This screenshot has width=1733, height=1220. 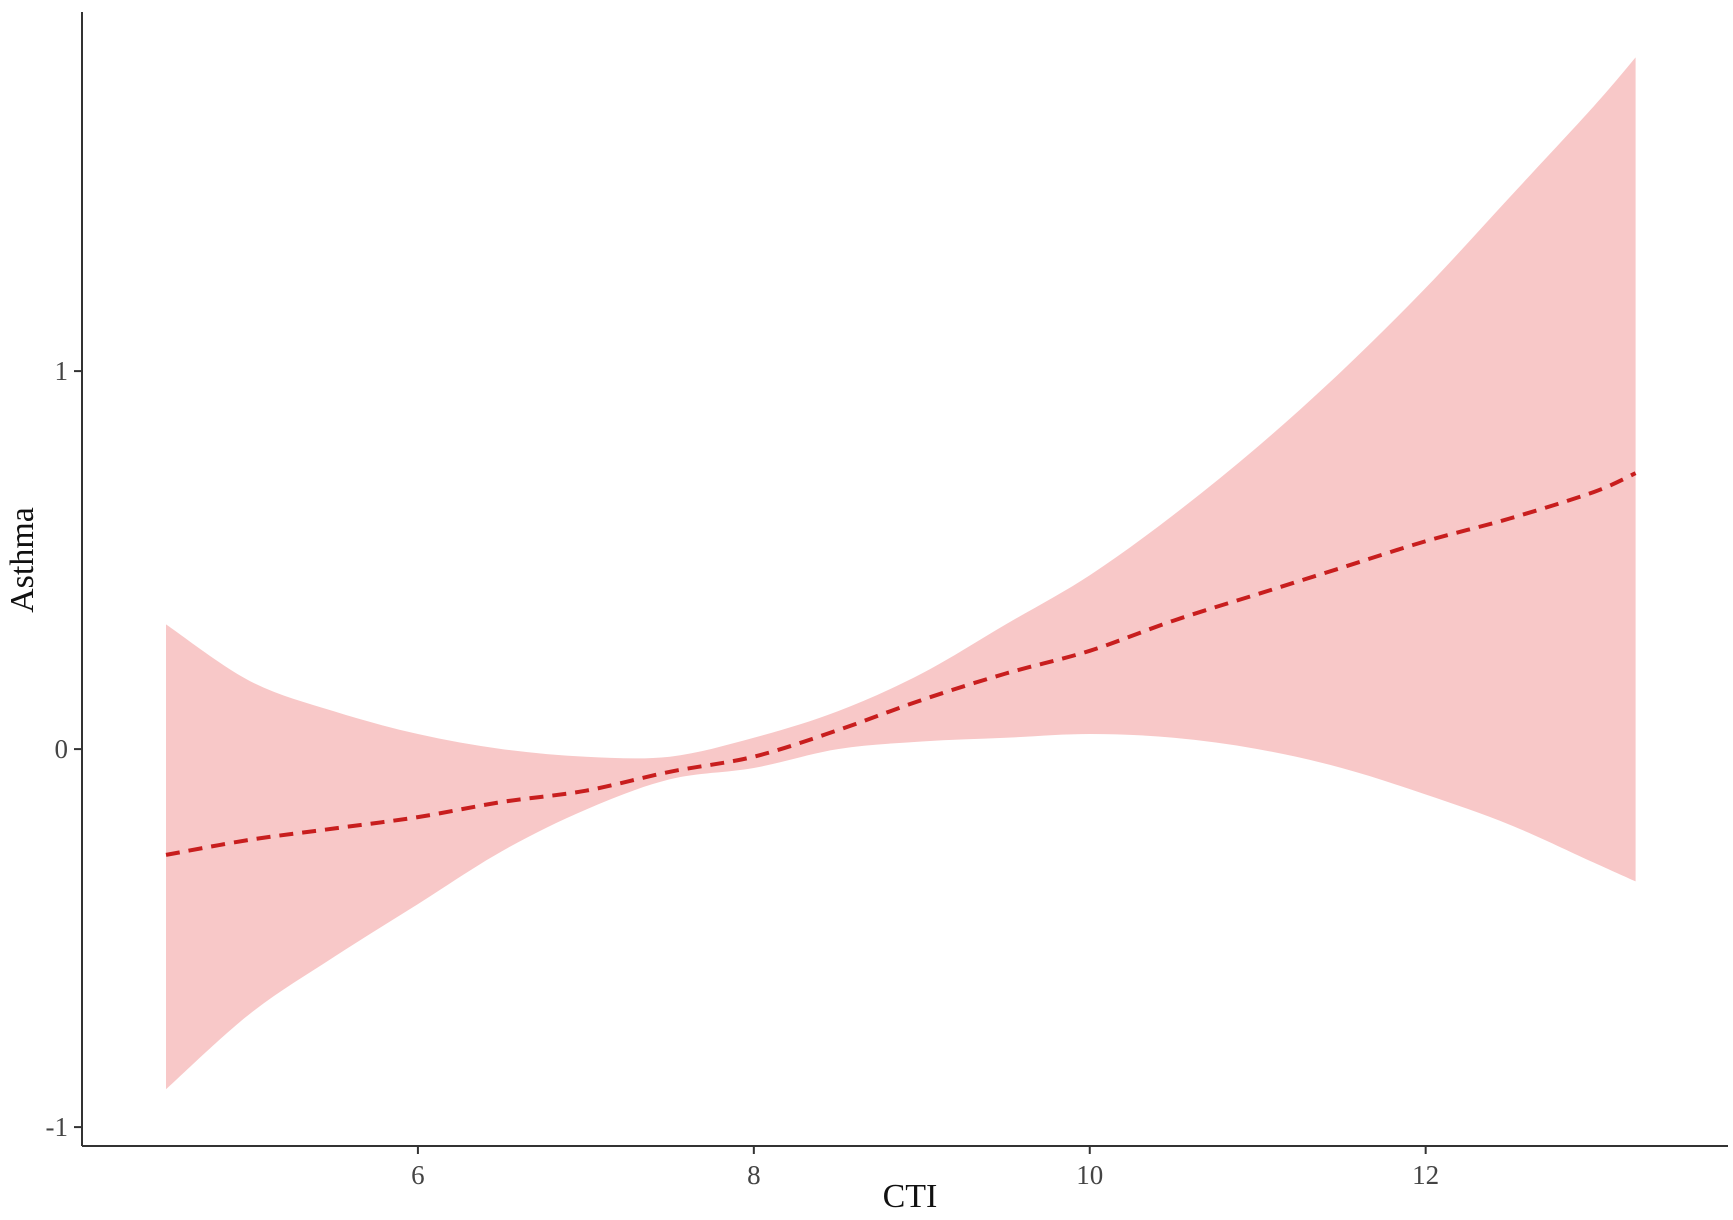 I want to click on x-tick-label: 8, so click(x=754, y=1175).